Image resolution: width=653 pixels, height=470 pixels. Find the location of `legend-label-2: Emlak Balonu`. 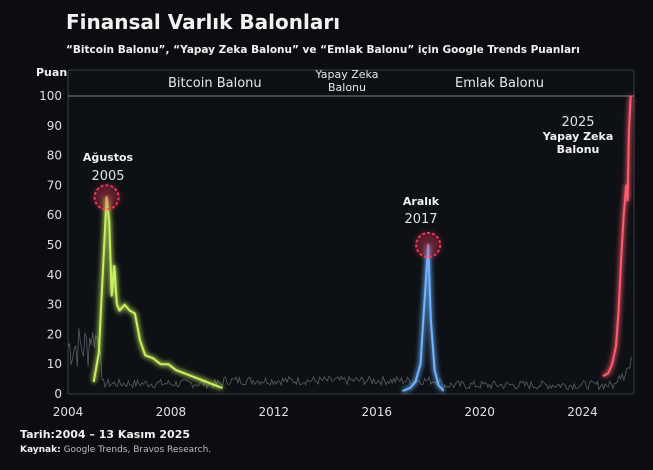

legend-label-2: Emlak Balonu is located at coordinates (499, 83).